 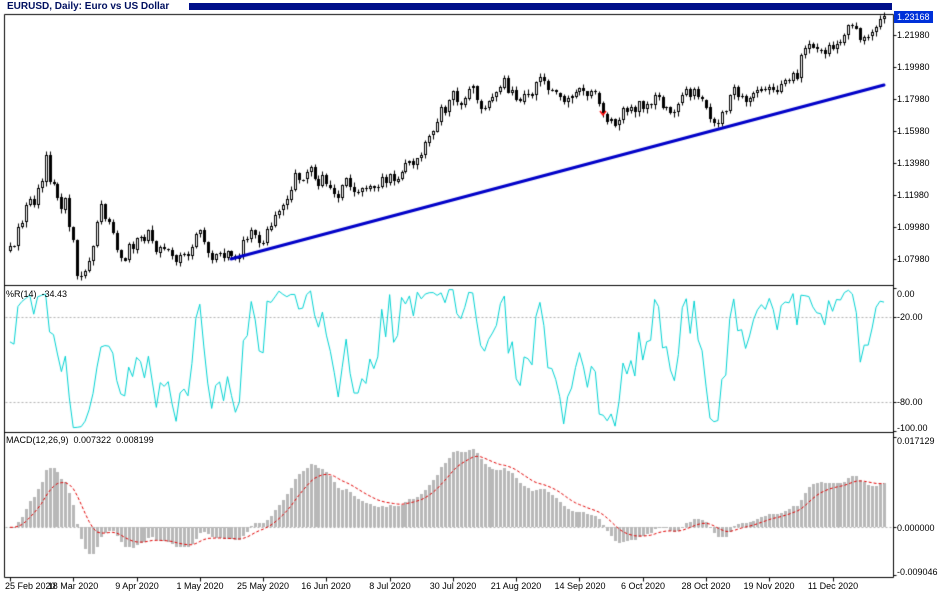 I want to click on wpr-axis-label: -20.00, so click(x=910, y=317).